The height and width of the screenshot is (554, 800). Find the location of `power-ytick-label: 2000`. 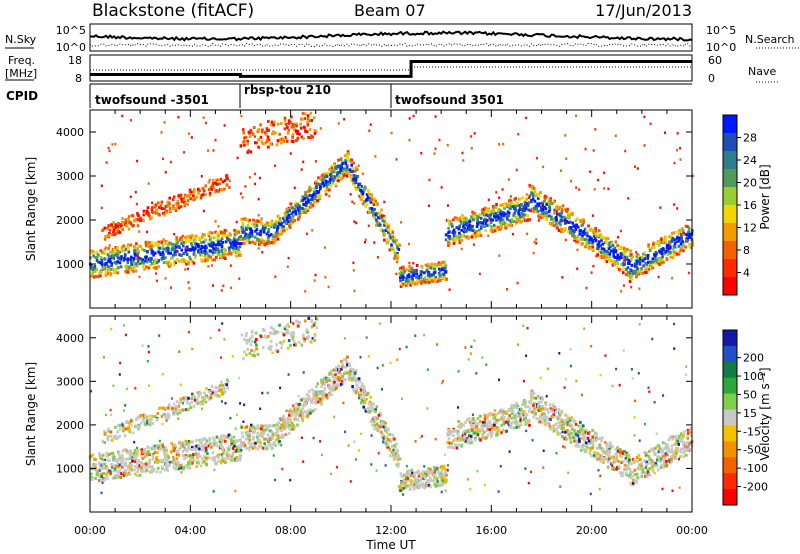

power-ytick-label: 2000 is located at coordinates (70, 220).